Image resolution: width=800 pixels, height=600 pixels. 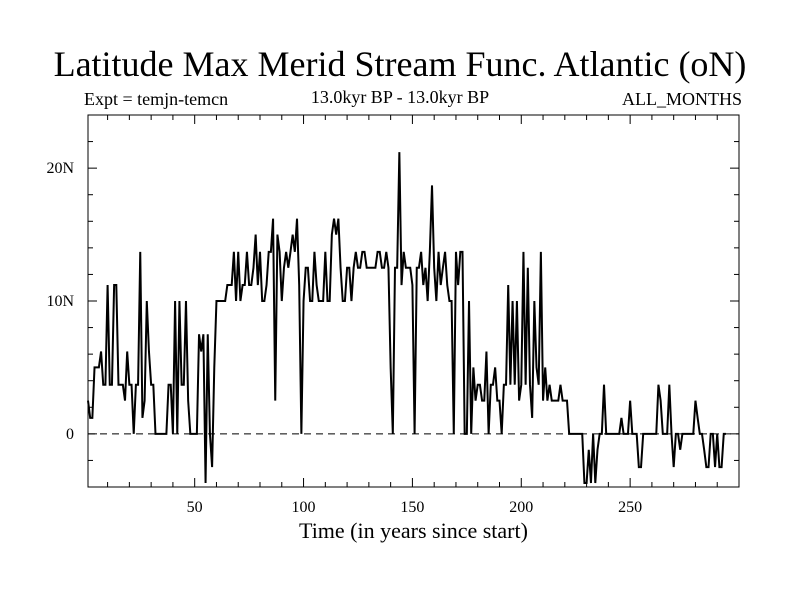 I want to click on x-tick-label: 250, so click(x=630, y=507).